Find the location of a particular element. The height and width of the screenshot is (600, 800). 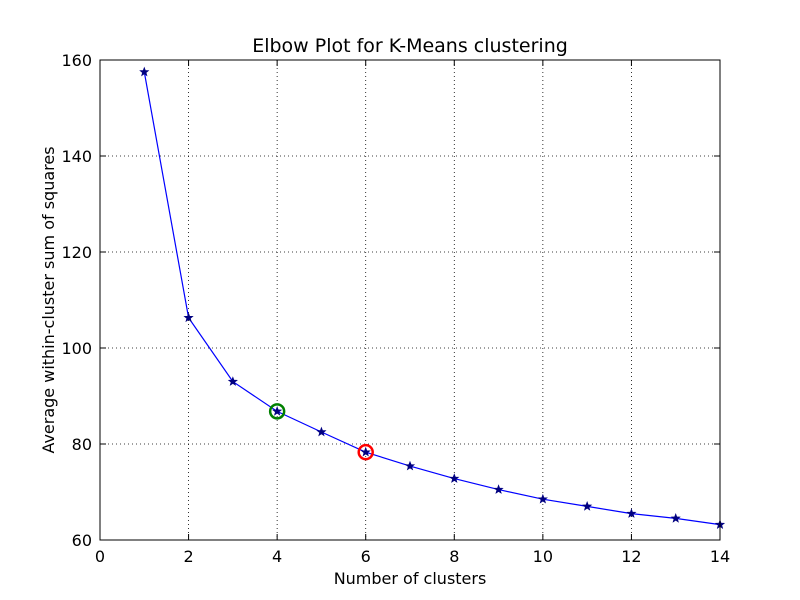

y-tick-label: 80 is located at coordinates (82, 444).